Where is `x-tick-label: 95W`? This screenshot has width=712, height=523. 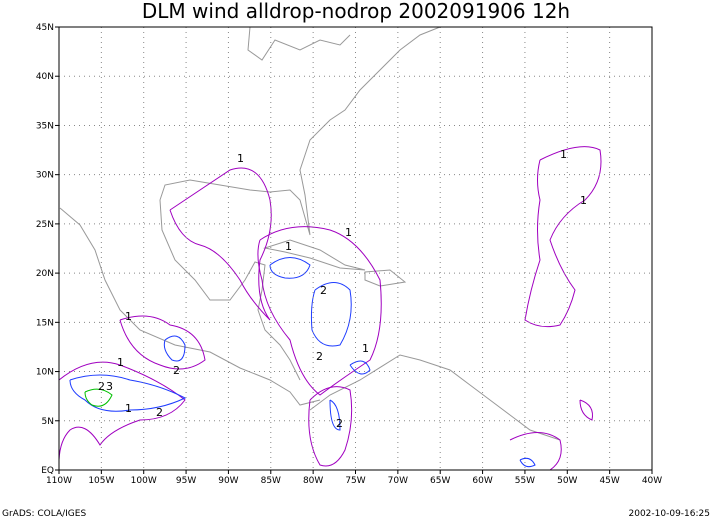 x-tick-label: 95W is located at coordinates (186, 481).